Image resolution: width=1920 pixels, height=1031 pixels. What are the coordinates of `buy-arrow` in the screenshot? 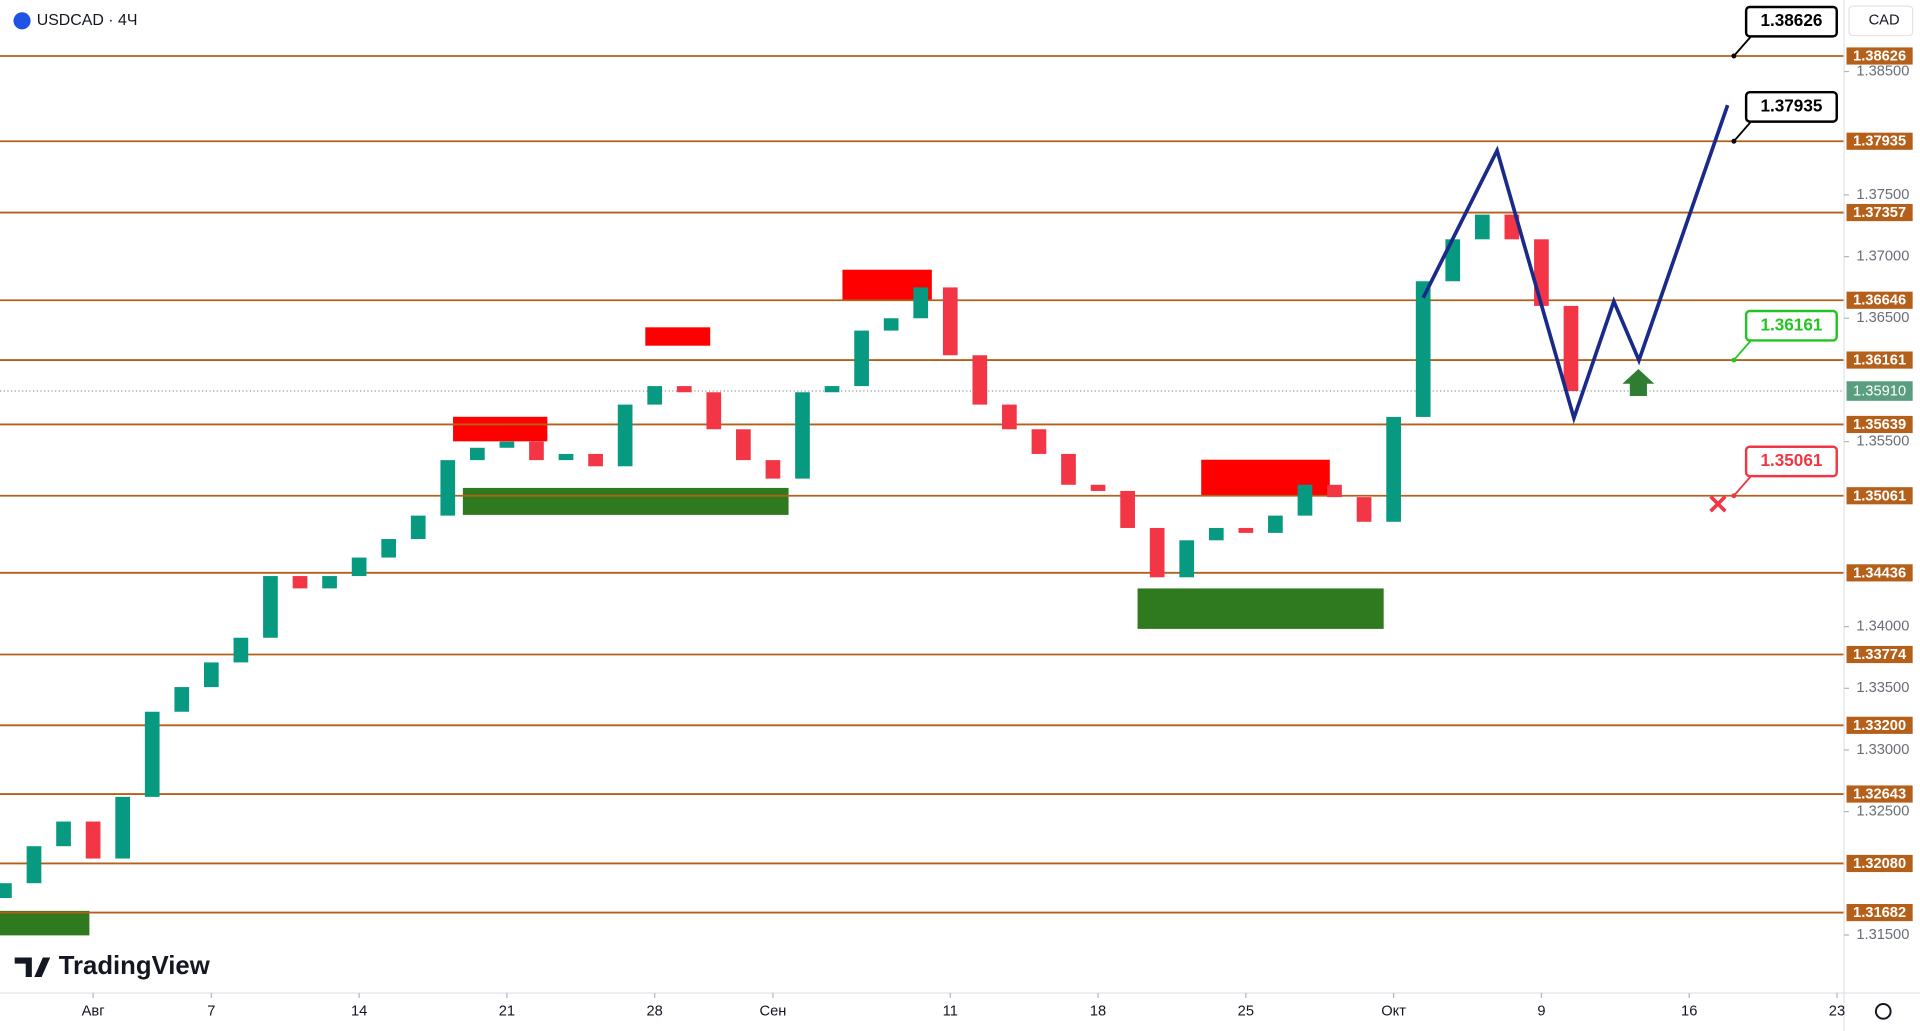 It's located at (1638, 382).